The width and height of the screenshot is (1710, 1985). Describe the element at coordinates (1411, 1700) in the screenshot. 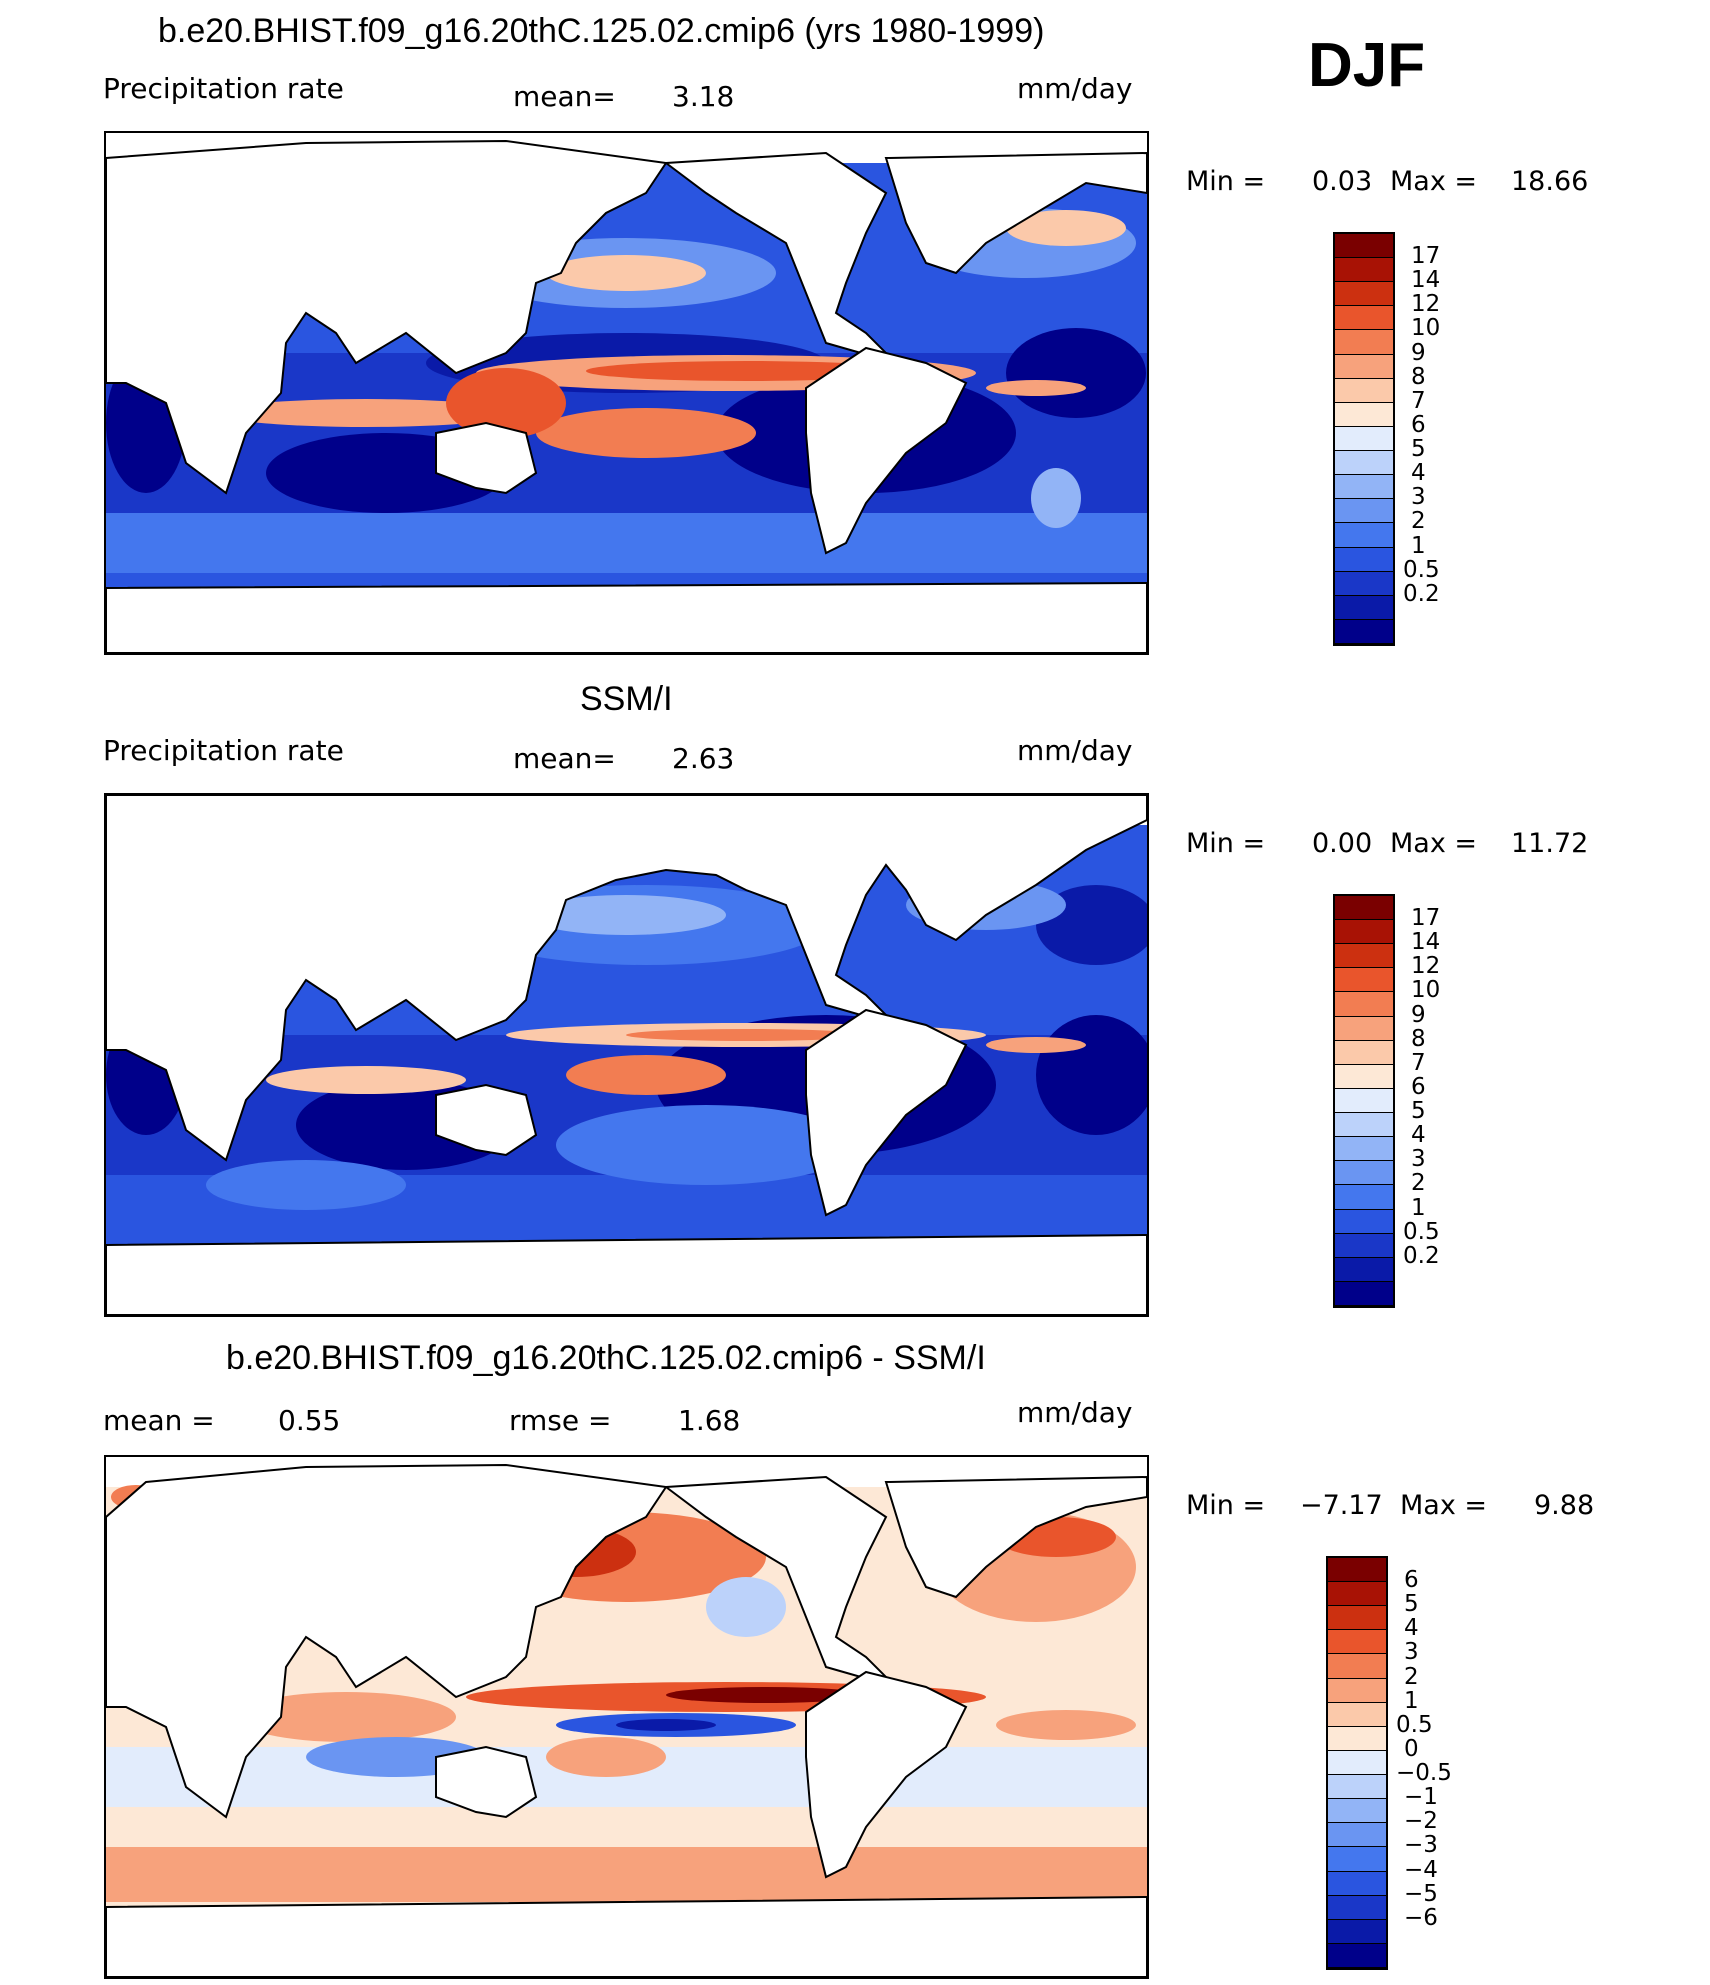

I see `colorbar-tick-label: 1` at that location.